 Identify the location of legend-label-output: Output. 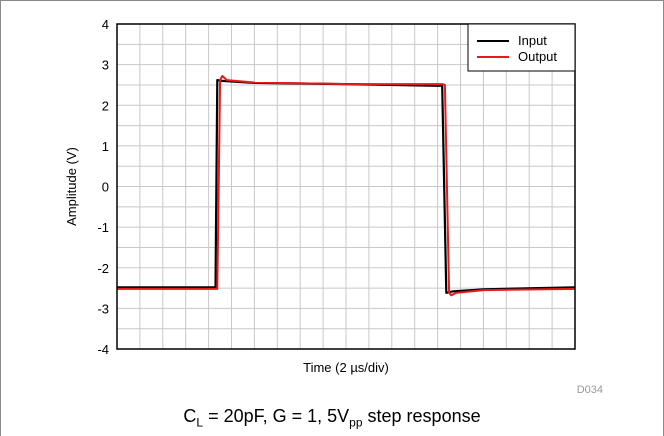
(537, 56).